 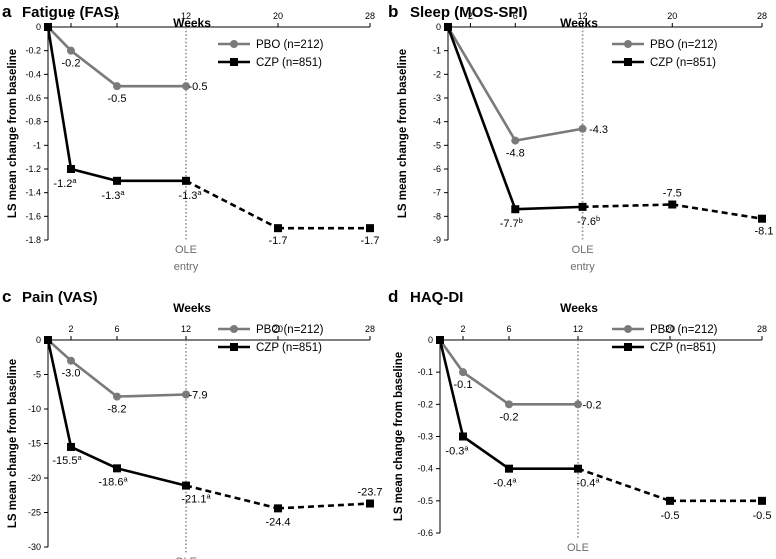 I want to click on y-tick-label: -4, so click(x=437, y=122).